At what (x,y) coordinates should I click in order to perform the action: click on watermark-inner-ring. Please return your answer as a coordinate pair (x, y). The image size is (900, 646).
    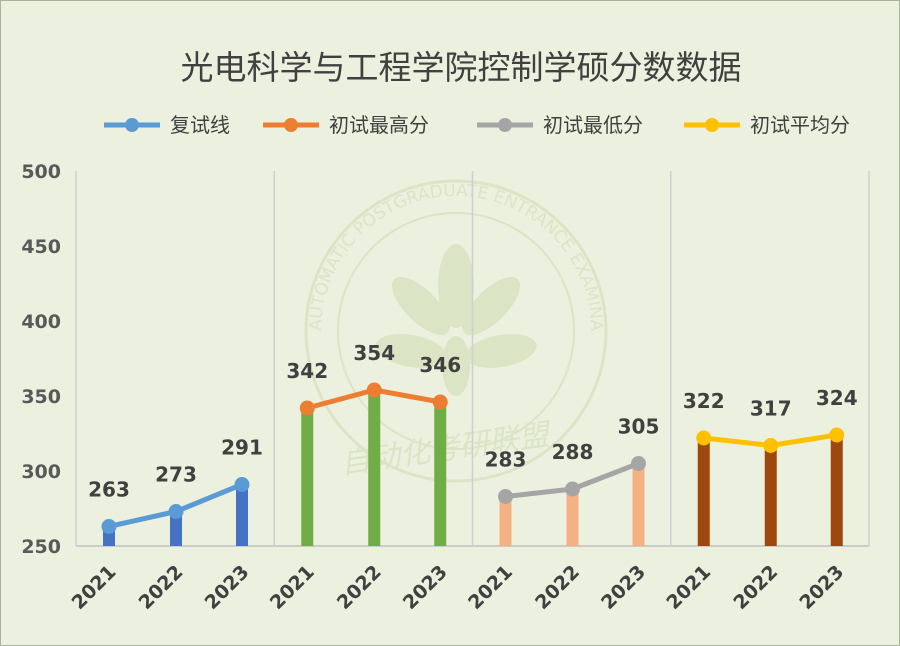
    Looking at the image, I should click on (456, 331).